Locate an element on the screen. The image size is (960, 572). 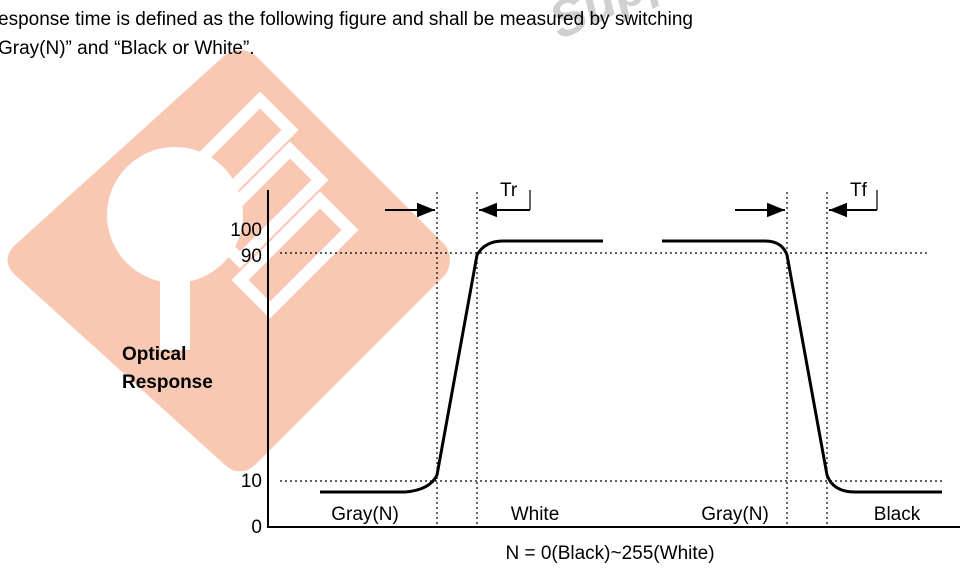
fall-curve is located at coordinates (802, 366).